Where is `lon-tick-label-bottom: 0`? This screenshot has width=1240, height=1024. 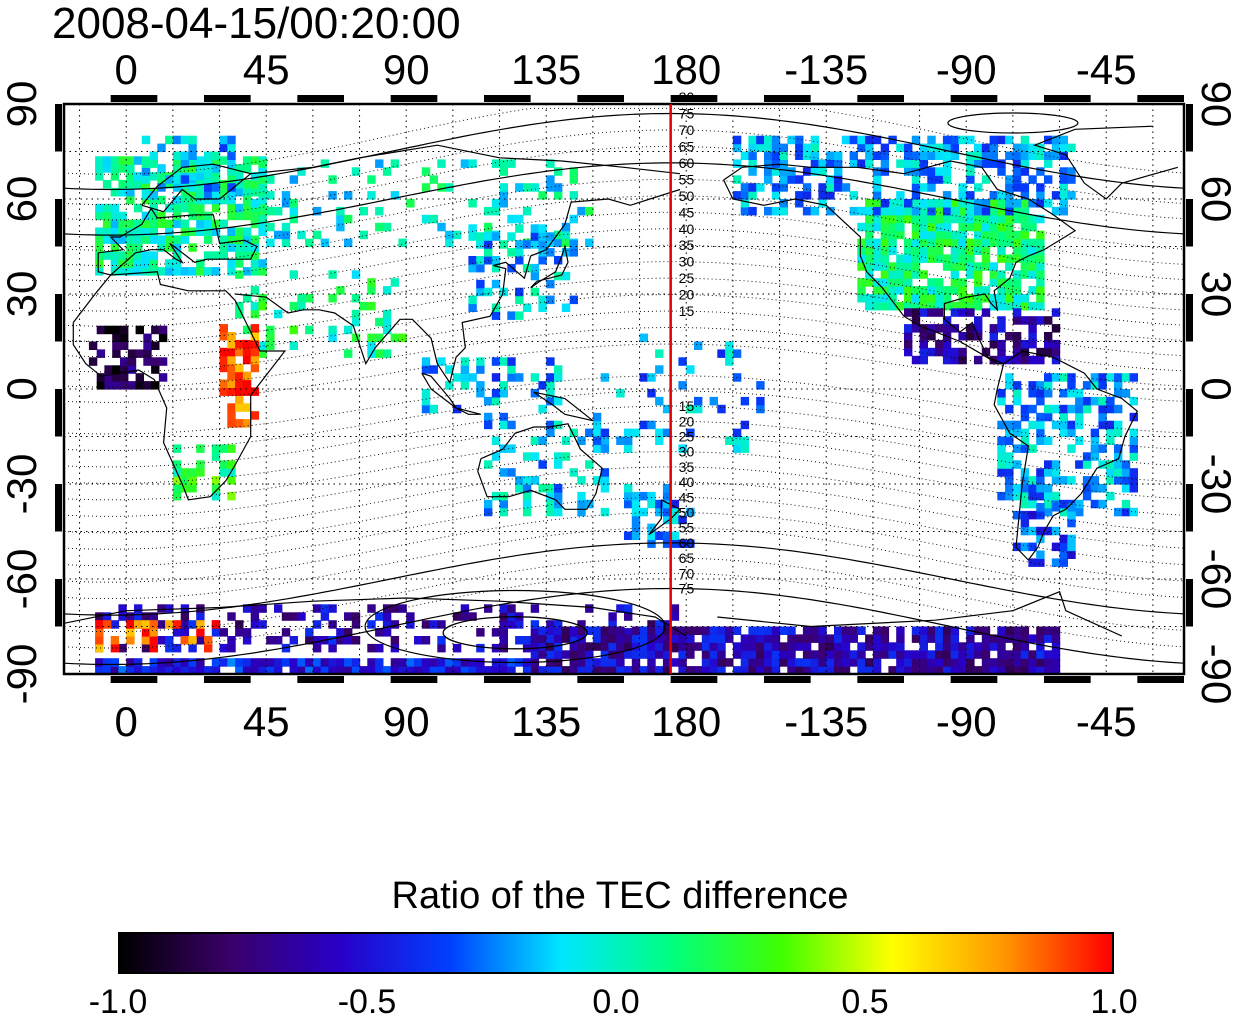
lon-tick-label-bottom: 0 is located at coordinates (126, 721).